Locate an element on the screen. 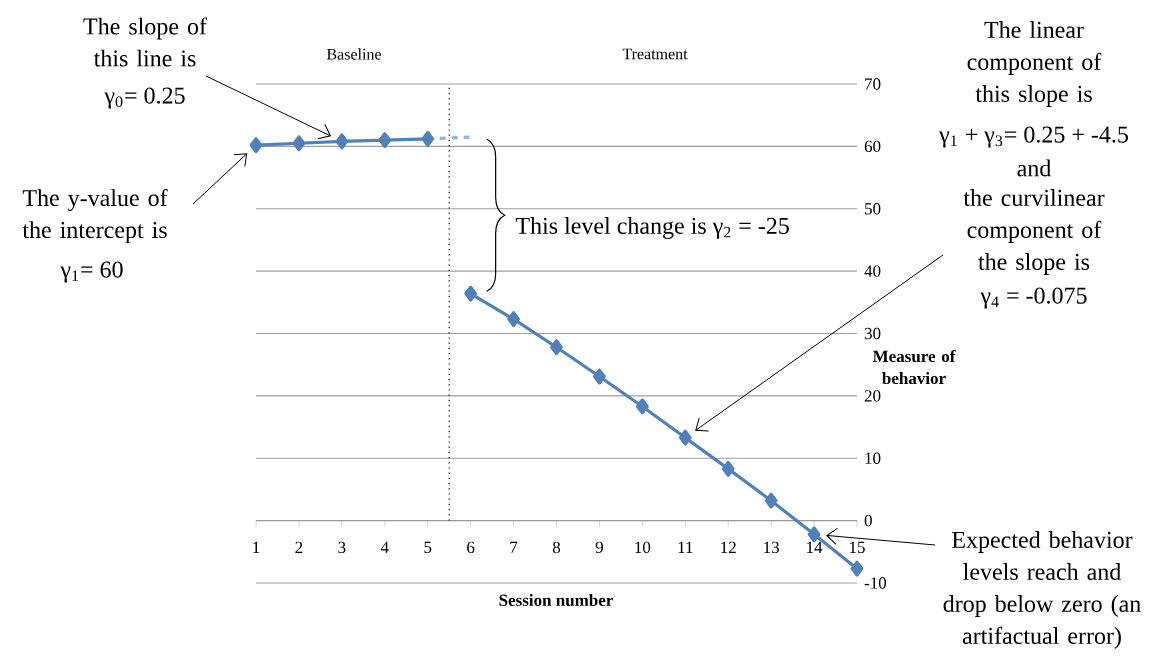 The width and height of the screenshot is (1158, 658). y-tick-label: 50 is located at coordinates (873, 209).